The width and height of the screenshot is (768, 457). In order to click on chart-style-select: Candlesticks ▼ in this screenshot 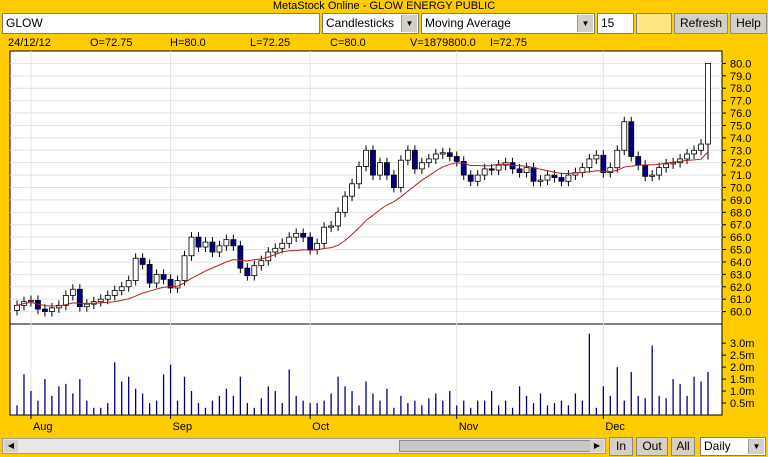, I will do `click(370, 23)`.